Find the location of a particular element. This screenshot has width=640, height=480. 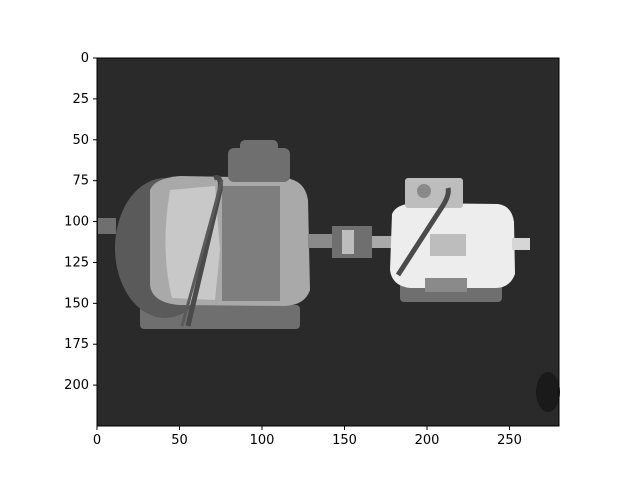

left-motor-top-cap is located at coordinates (259, 147).